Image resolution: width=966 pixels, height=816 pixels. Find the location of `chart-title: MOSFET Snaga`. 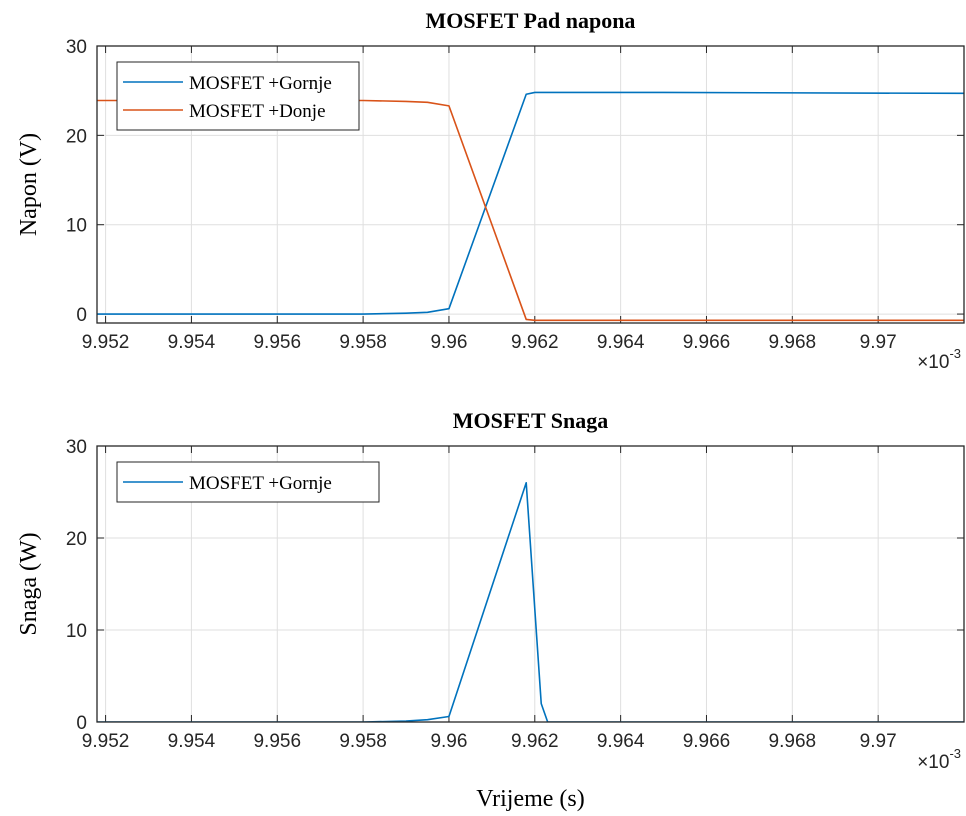

chart-title: MOSFET Snaga is located at coordinates (530, 420).